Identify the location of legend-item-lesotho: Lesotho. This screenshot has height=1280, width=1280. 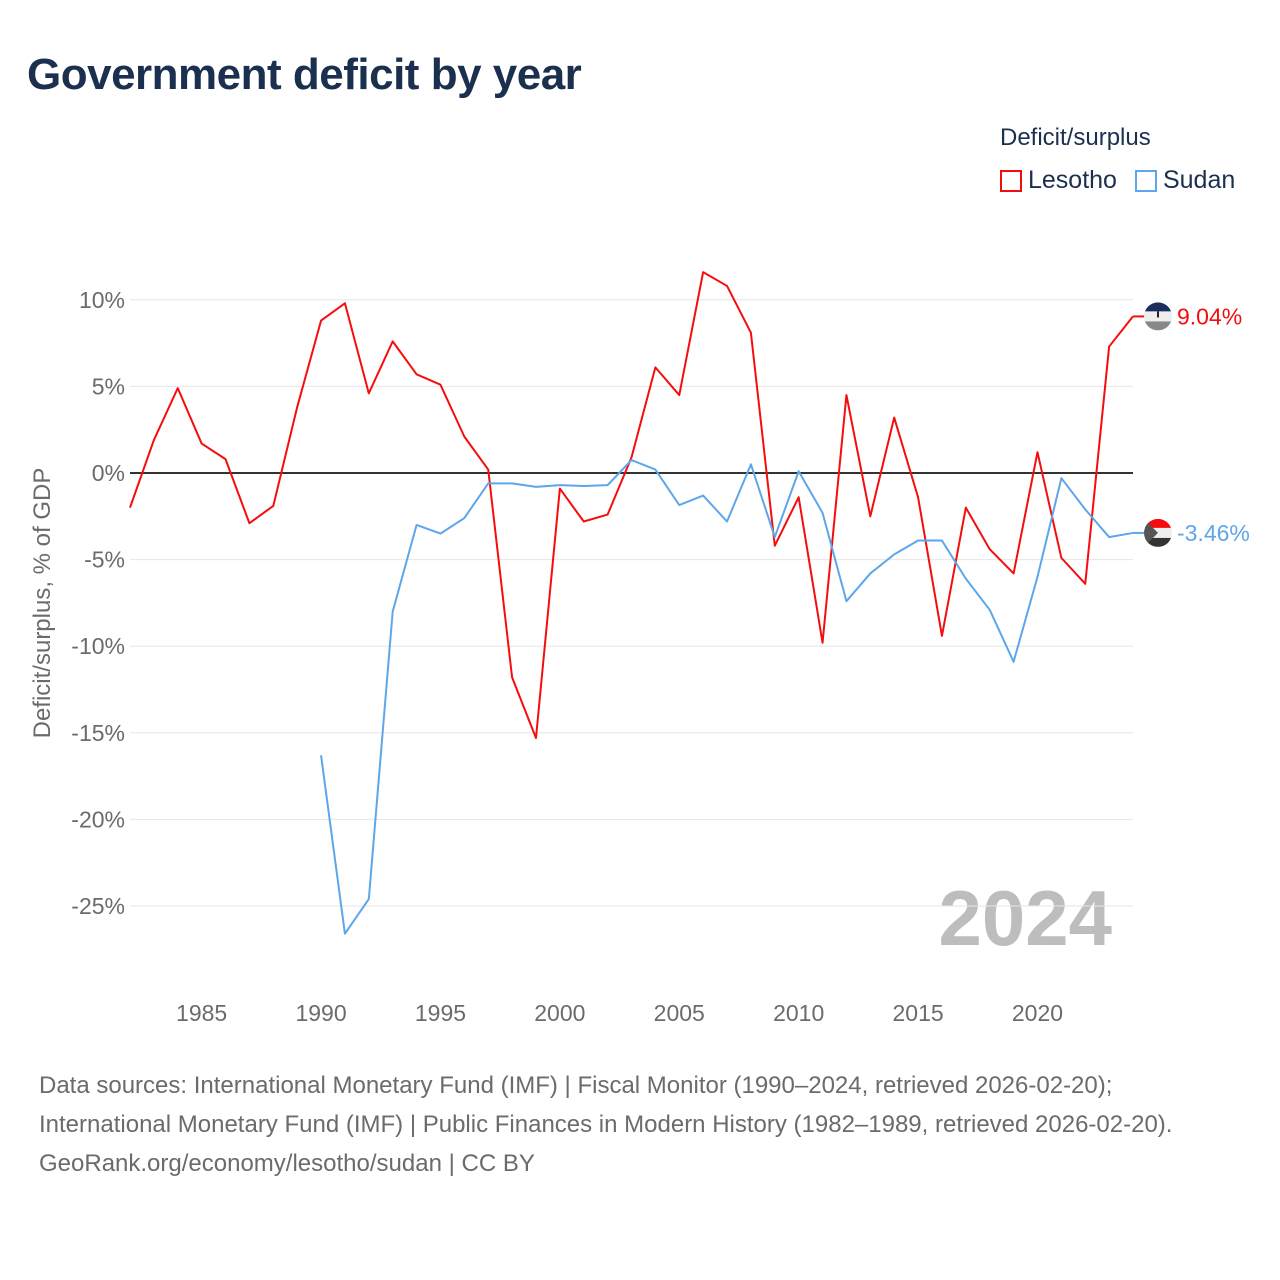
(1058, 180).